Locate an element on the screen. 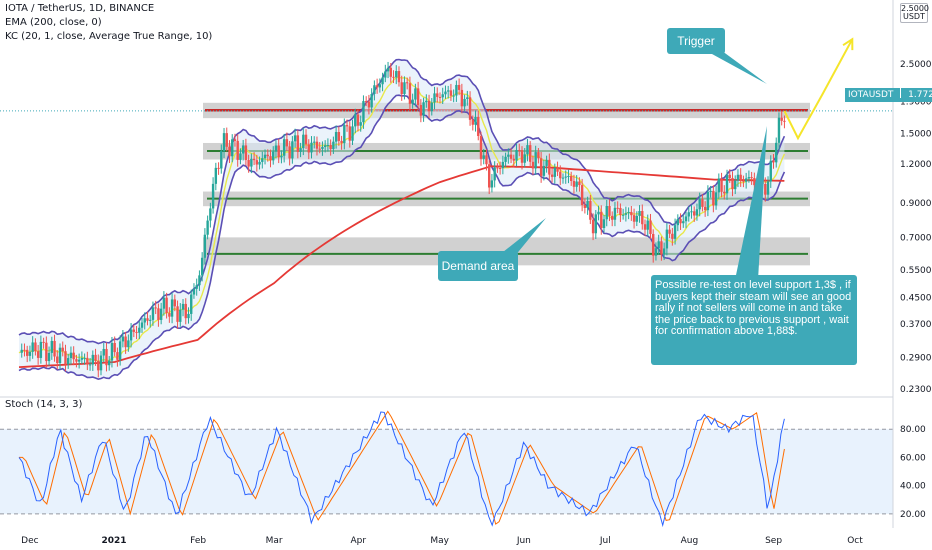  trigger-text: Trigger is located at coordinates (696, 41).